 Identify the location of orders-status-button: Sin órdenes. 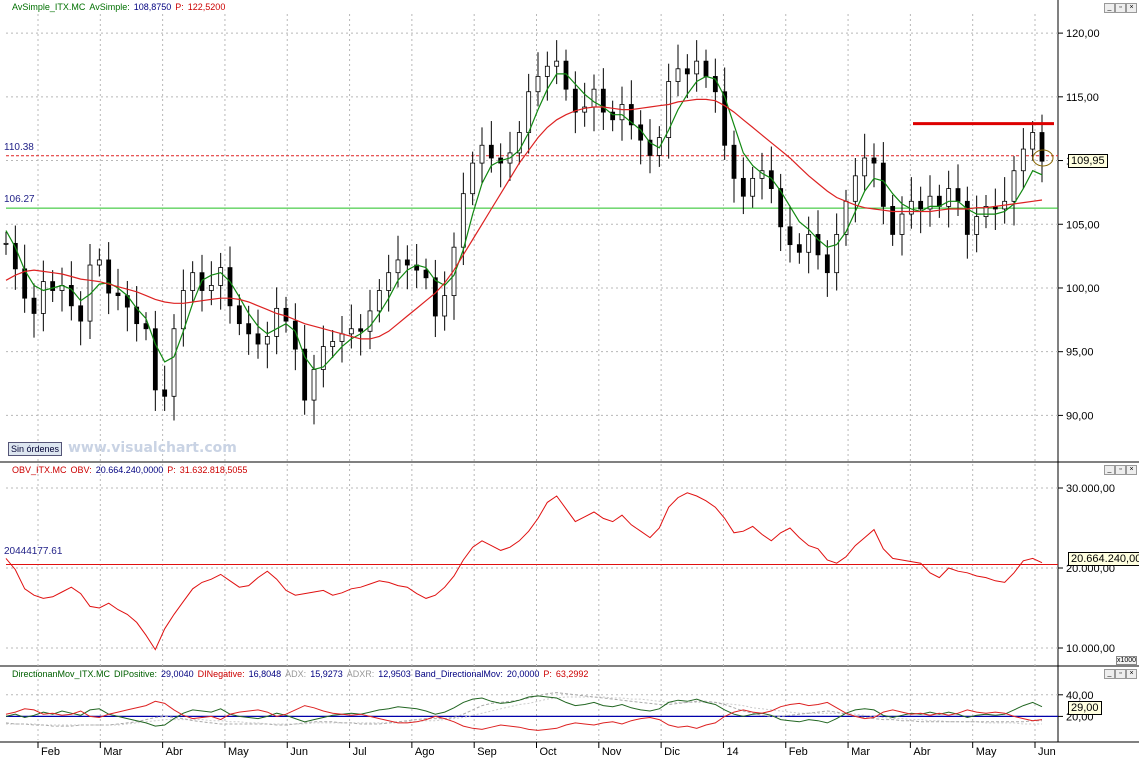
(35, 449).